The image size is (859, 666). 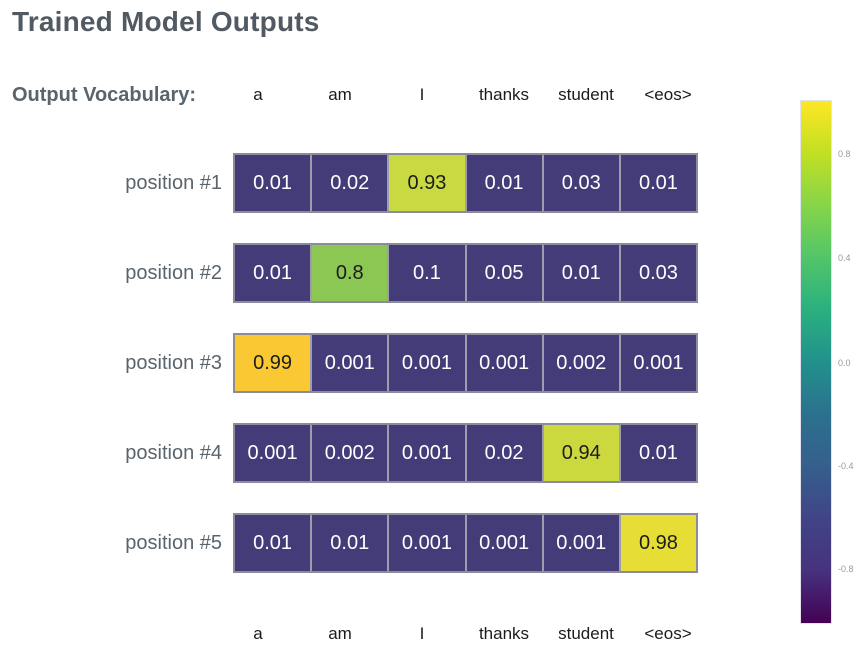 What do you see at coordinates (463, 95) in the screenshot?
I see `column-labels-top: a am I thanks student <eos>` at bounding box center [463, 95].